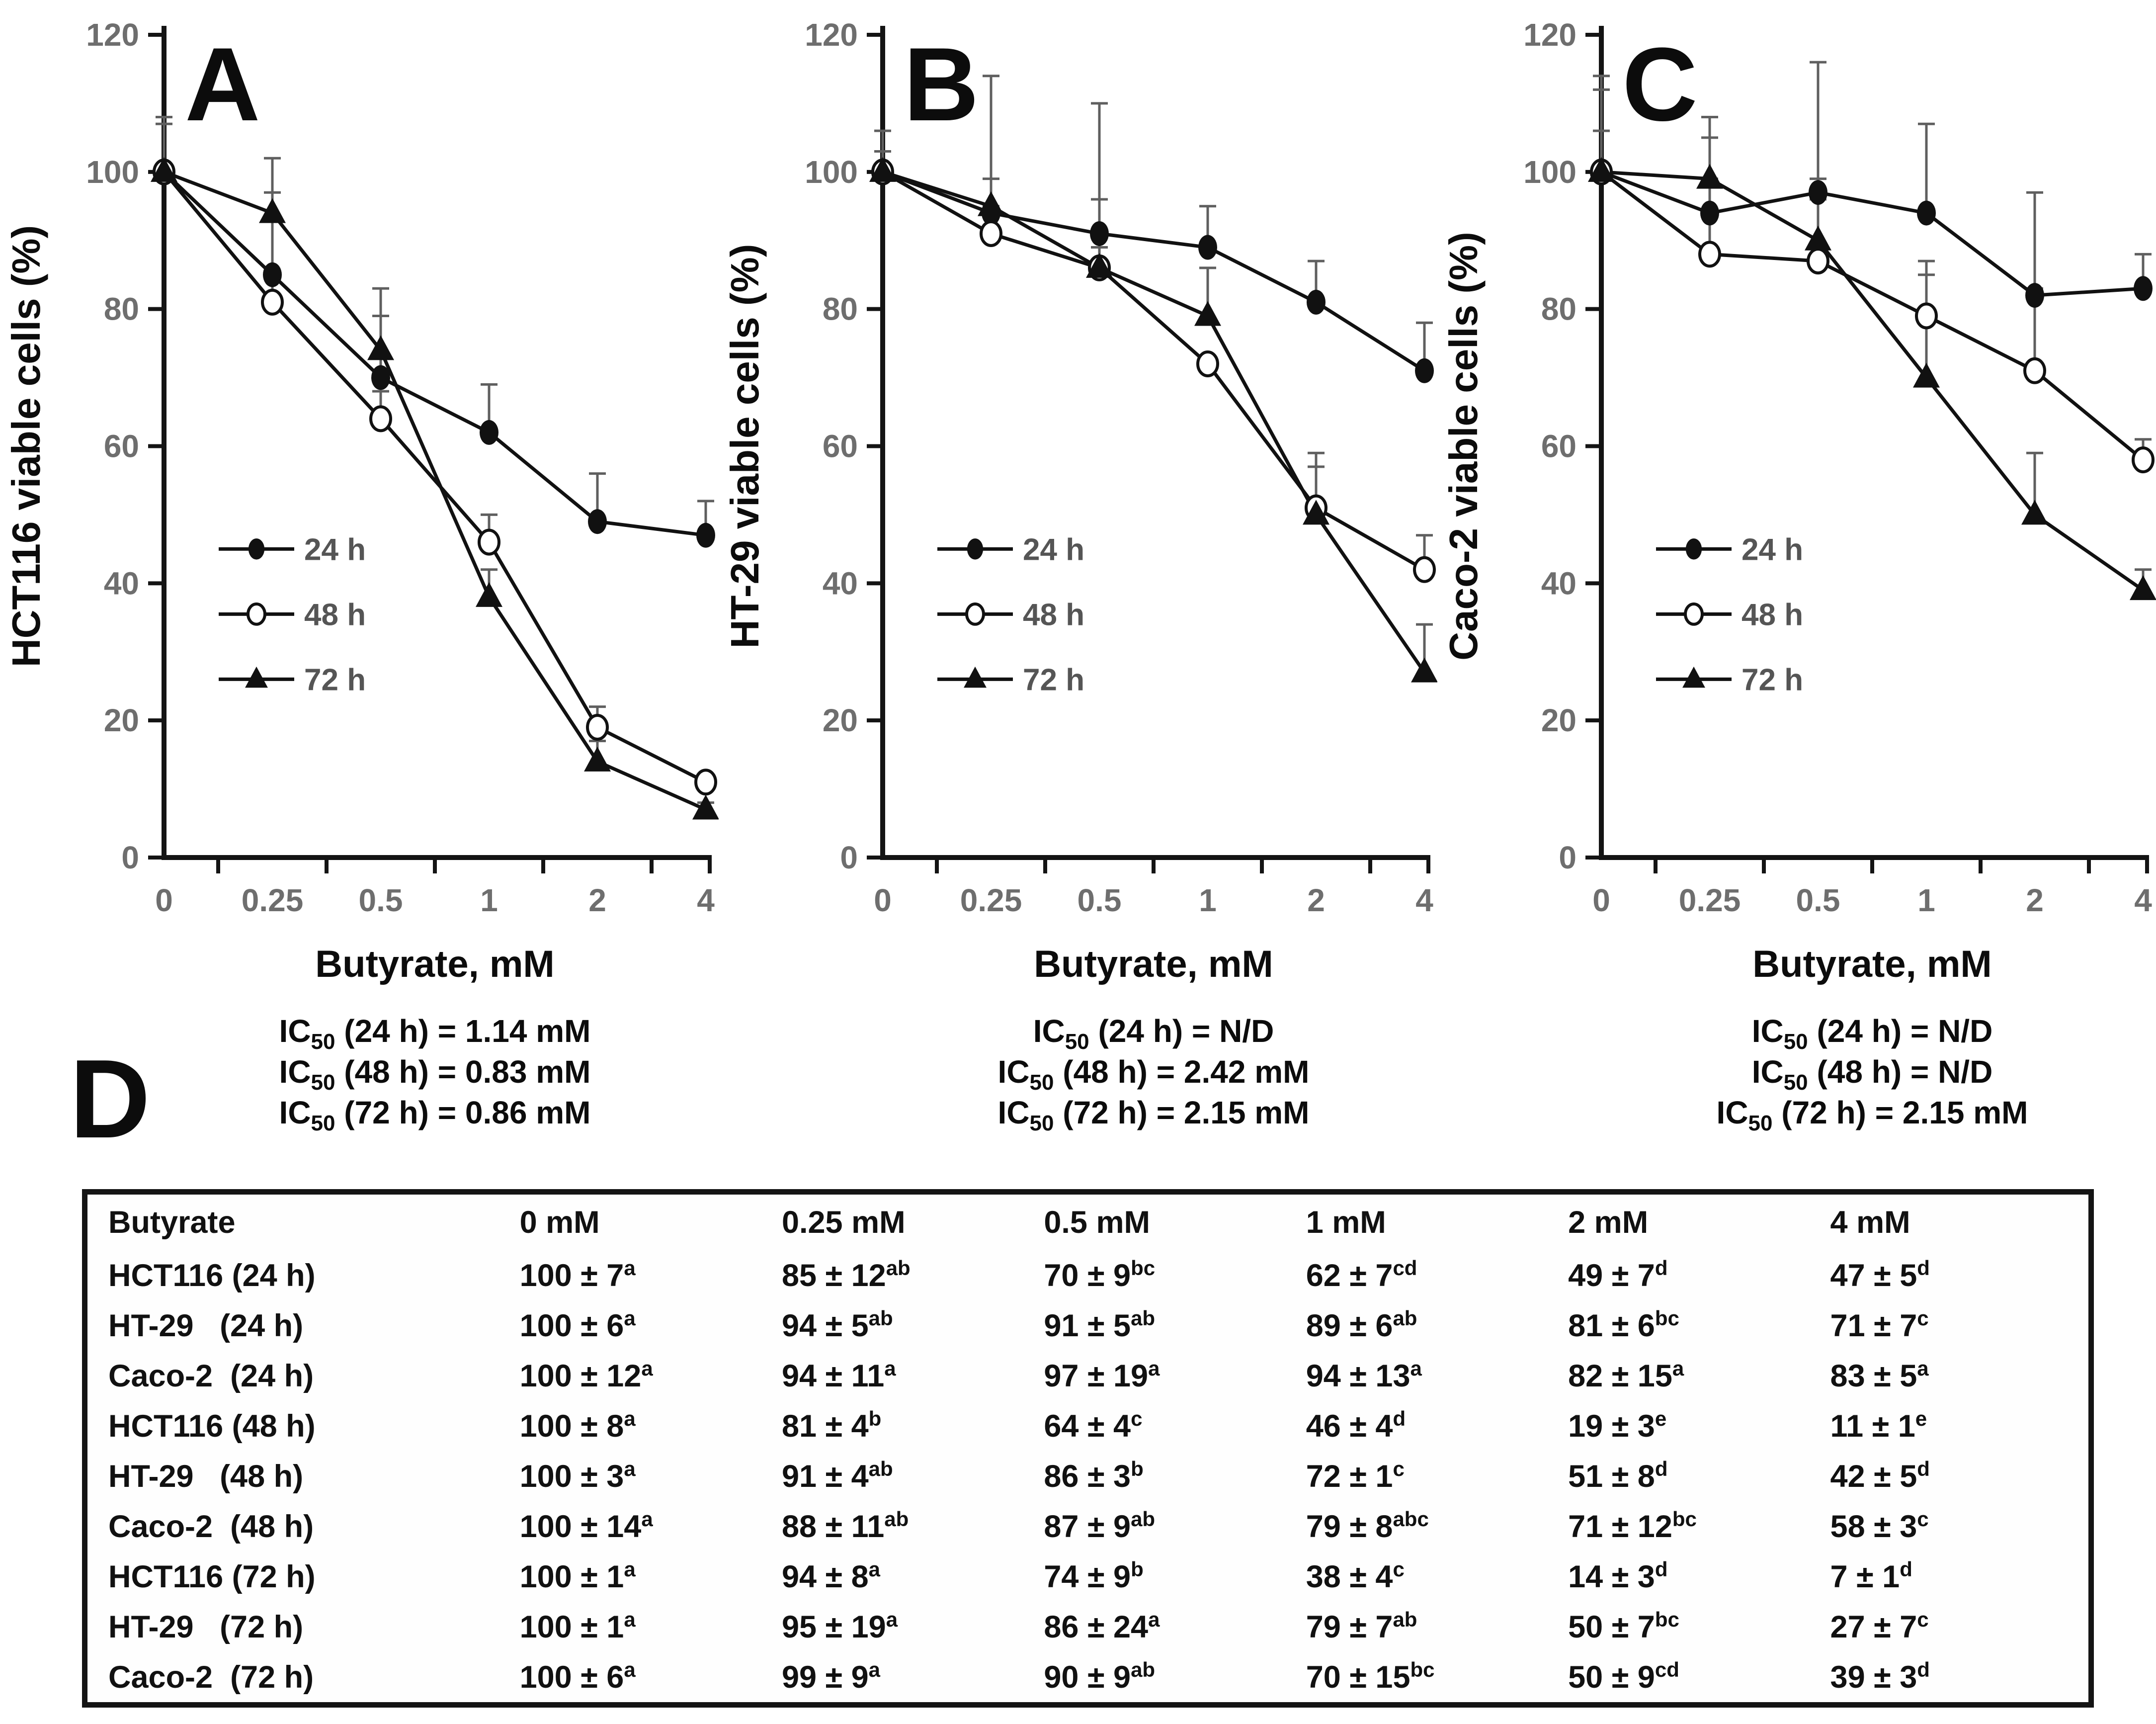 The width and height of the screenshot is (2156, 1724). I want to click on table-row-label: HT-29 (48 h), so click(206, 1476).